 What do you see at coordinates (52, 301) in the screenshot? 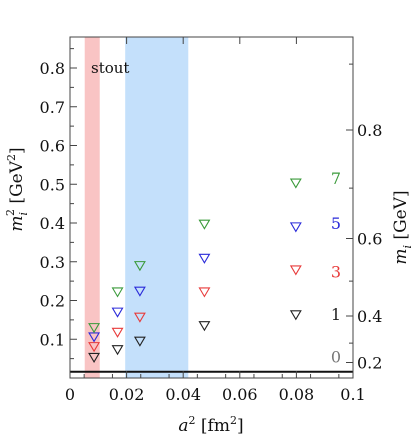
I see `y-tick-label: 0.2` at bounding box center [52, 301].